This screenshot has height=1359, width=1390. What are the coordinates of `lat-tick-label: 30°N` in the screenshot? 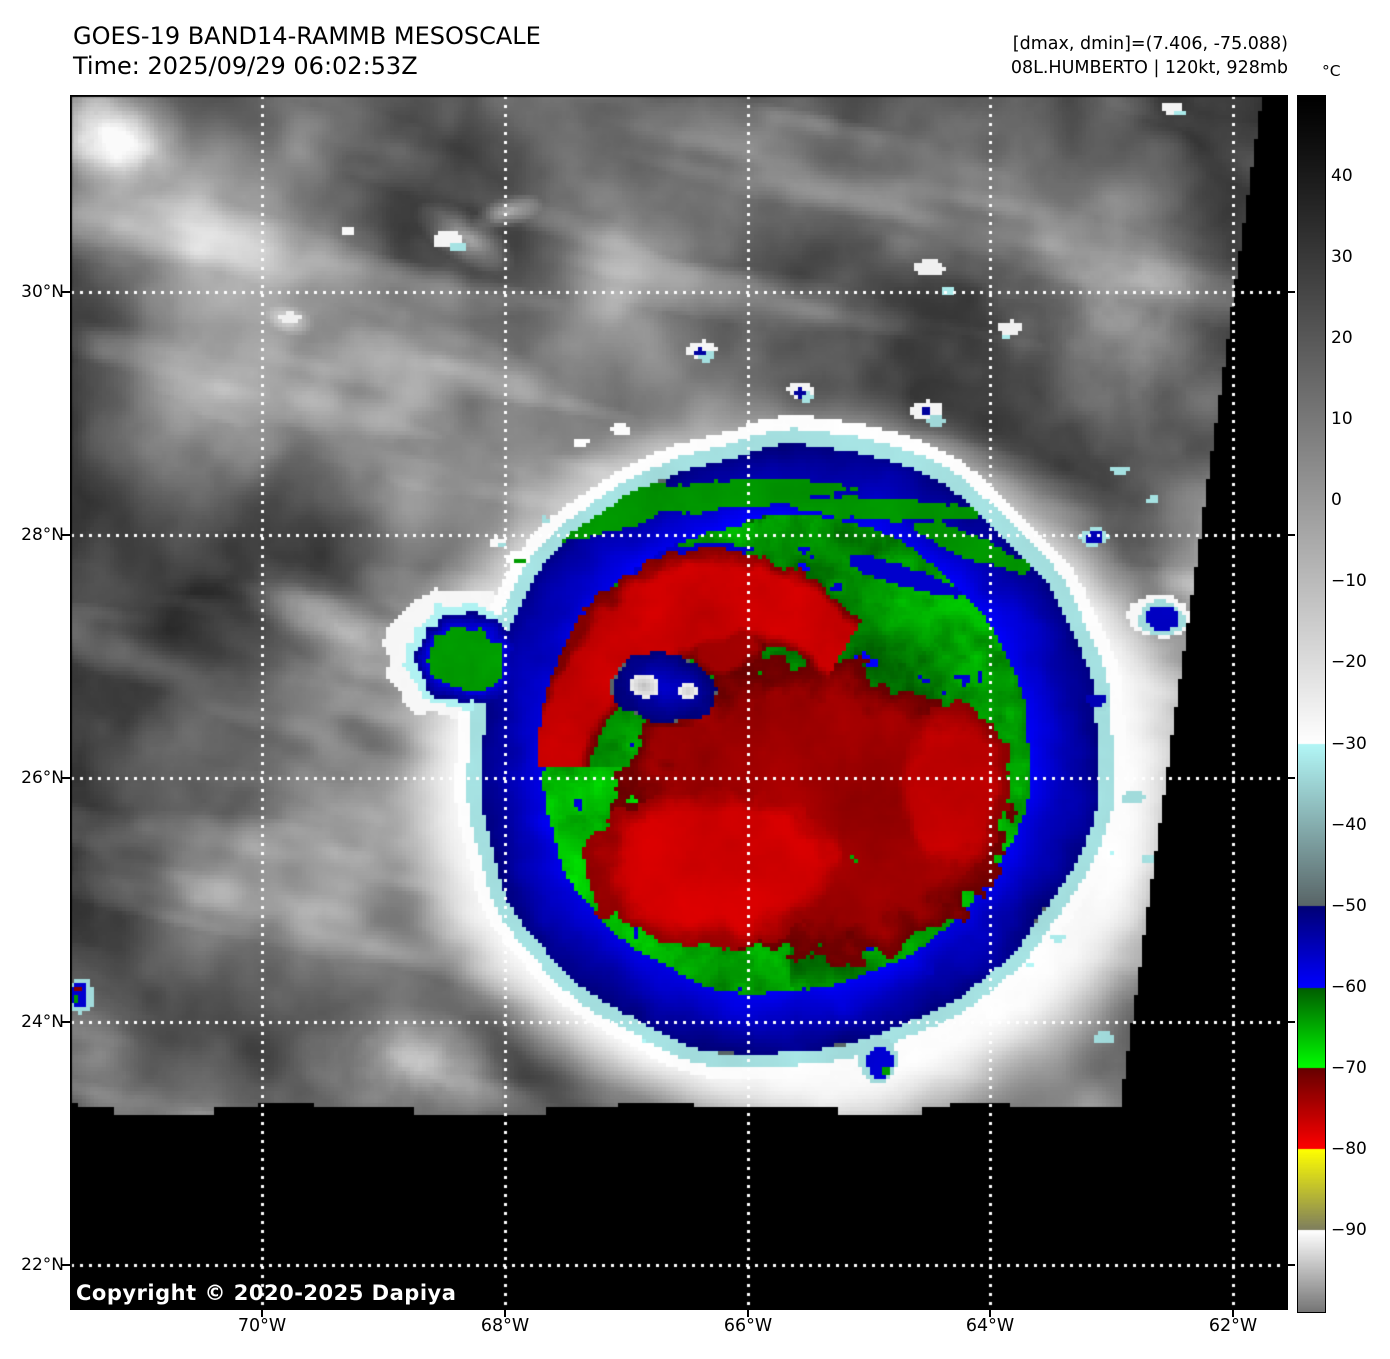 It's located at (42, 292).